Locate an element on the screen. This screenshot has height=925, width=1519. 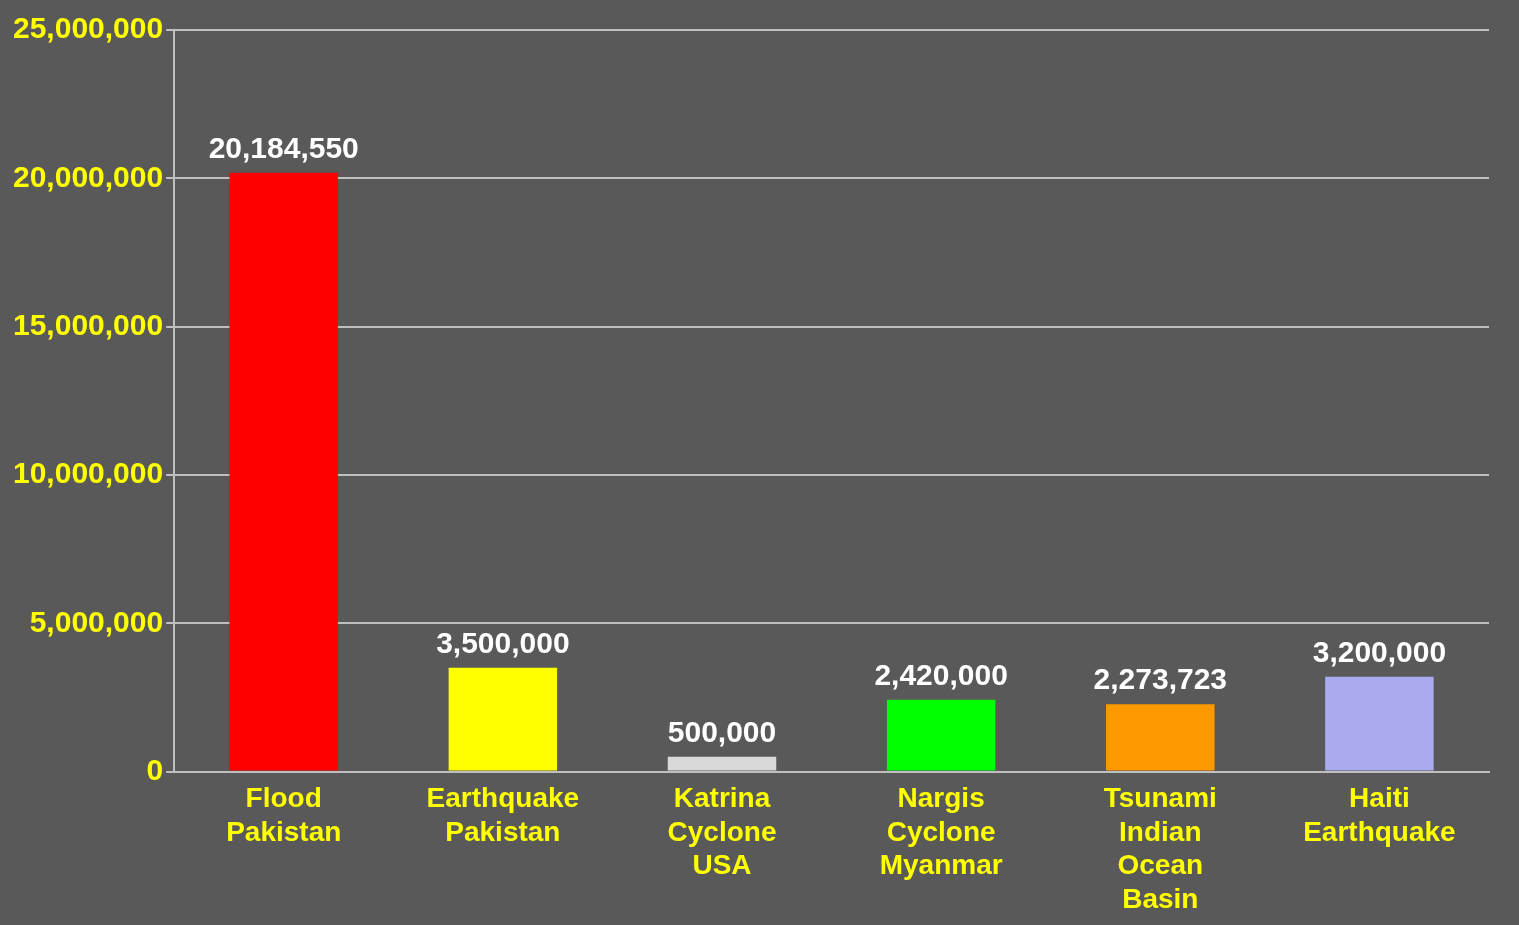
x-tick-label: Katrina Cyclone USA is located at coordinates (722, 831).